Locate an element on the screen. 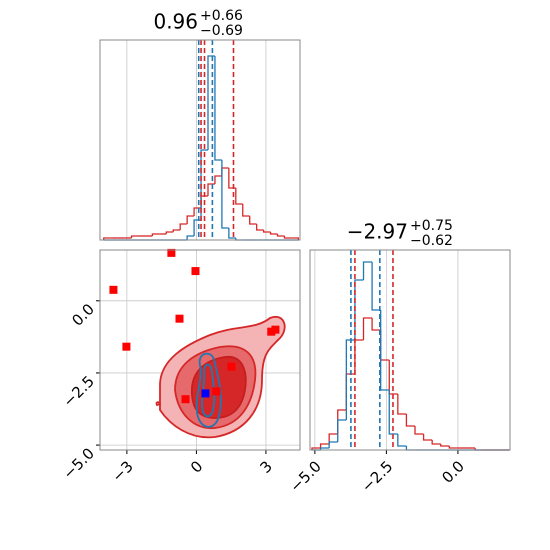 The width and height of the screenshot is (550, 550). contour-blue-outer is located at coordinates (208, 390).